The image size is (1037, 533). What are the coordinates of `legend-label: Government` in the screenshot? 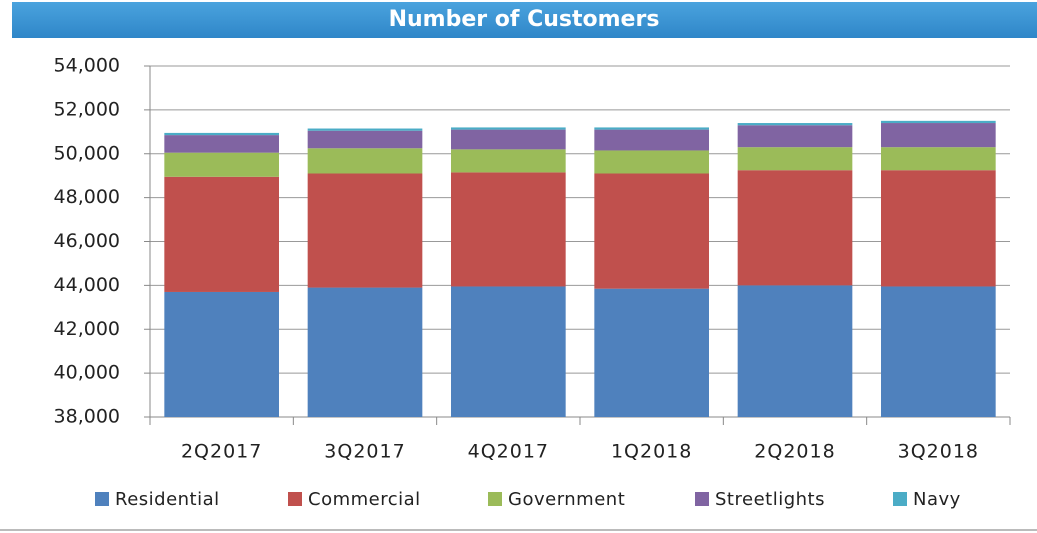 It's located at (566, 499).